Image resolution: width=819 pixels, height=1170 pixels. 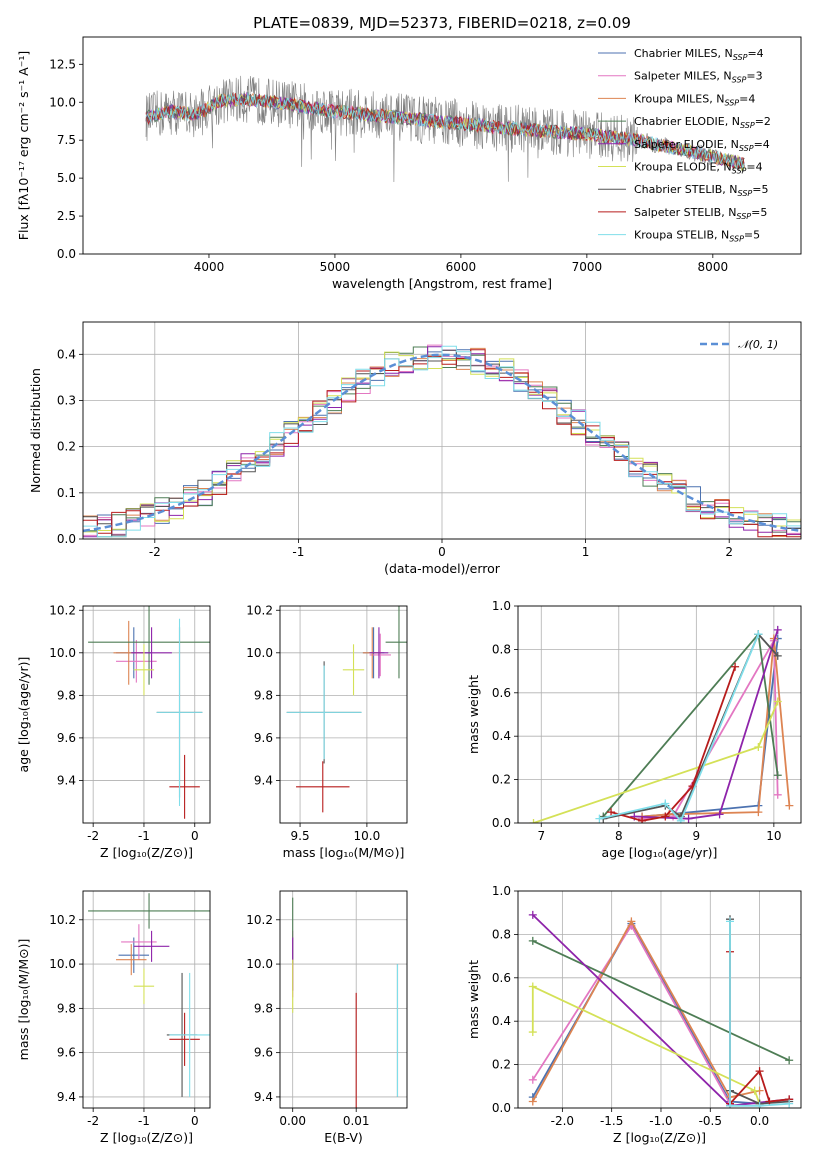 I want to click on x-tick-label: 0.01, so click(x=356, y=1121).